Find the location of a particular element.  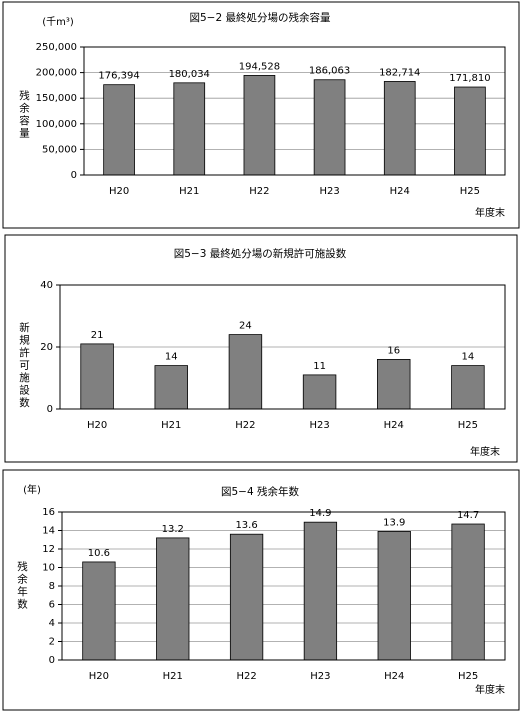

value-label: 182,714 is located at coordinates (399, 72).